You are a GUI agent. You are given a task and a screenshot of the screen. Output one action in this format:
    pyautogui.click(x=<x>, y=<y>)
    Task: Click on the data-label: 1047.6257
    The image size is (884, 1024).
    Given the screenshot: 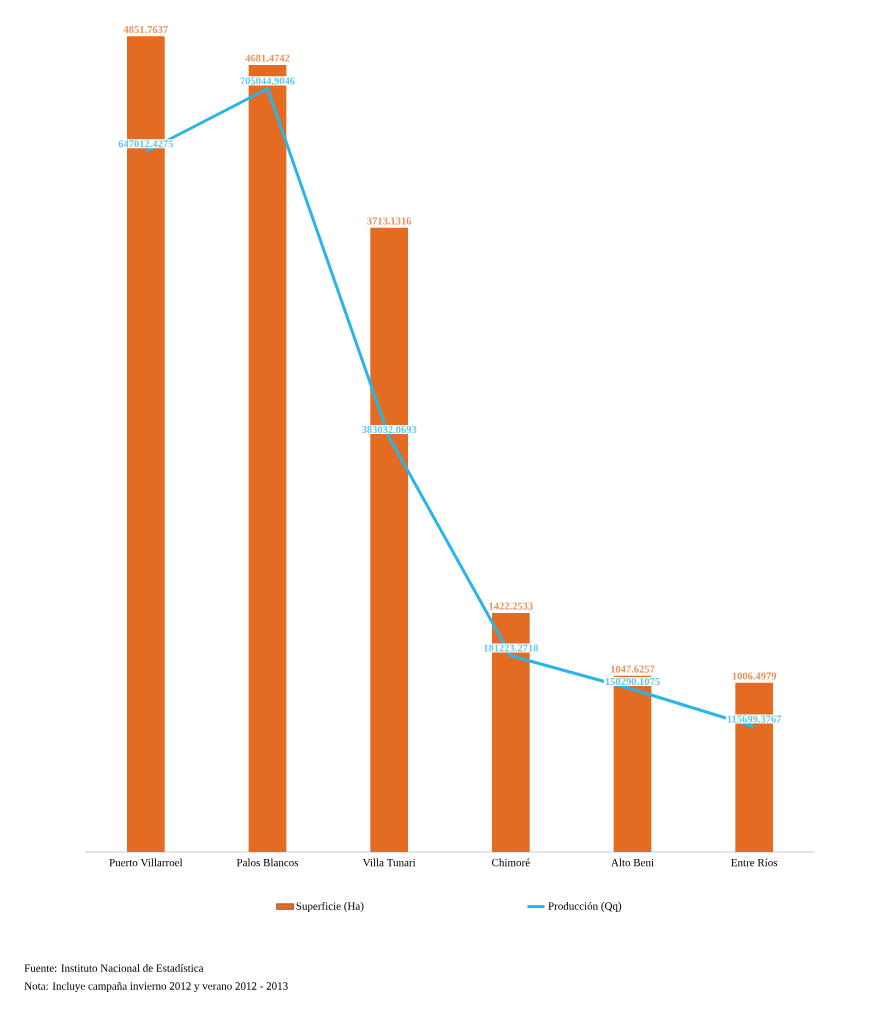 What is the action you would take?
    pyautogui.click(x=633, y=669)
    